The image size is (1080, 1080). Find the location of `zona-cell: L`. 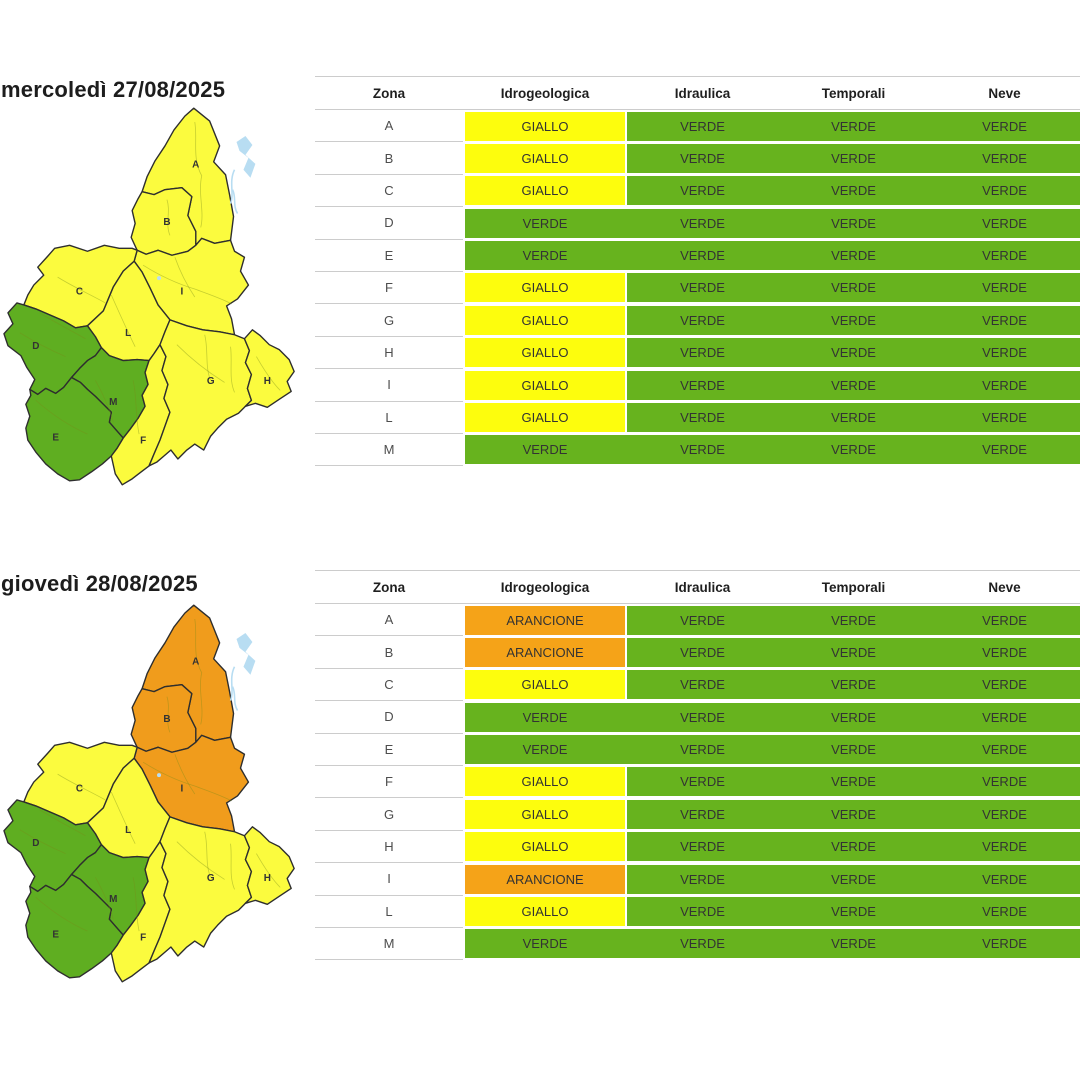

zona-cell: L is located at coordinates (389, 912).